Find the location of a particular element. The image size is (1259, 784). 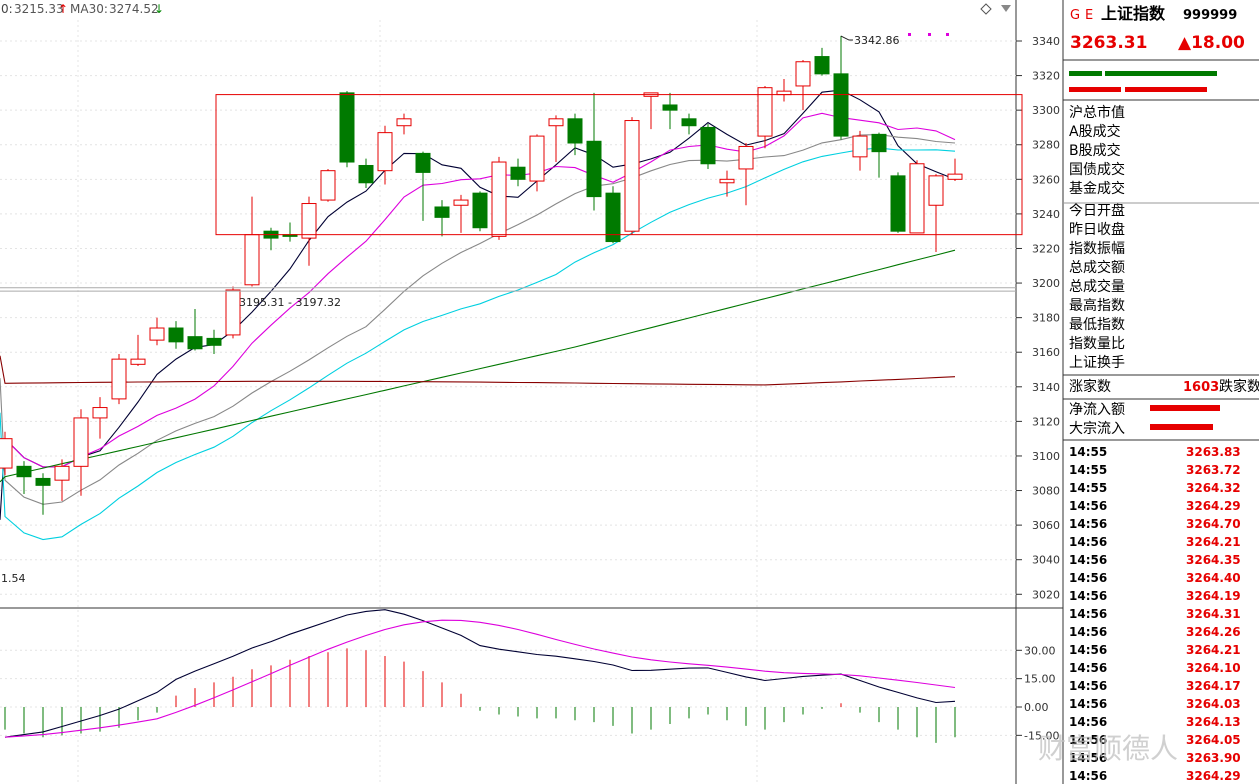

tick-row: 14:56 3264.05 is located at coordinates (1155, 740).